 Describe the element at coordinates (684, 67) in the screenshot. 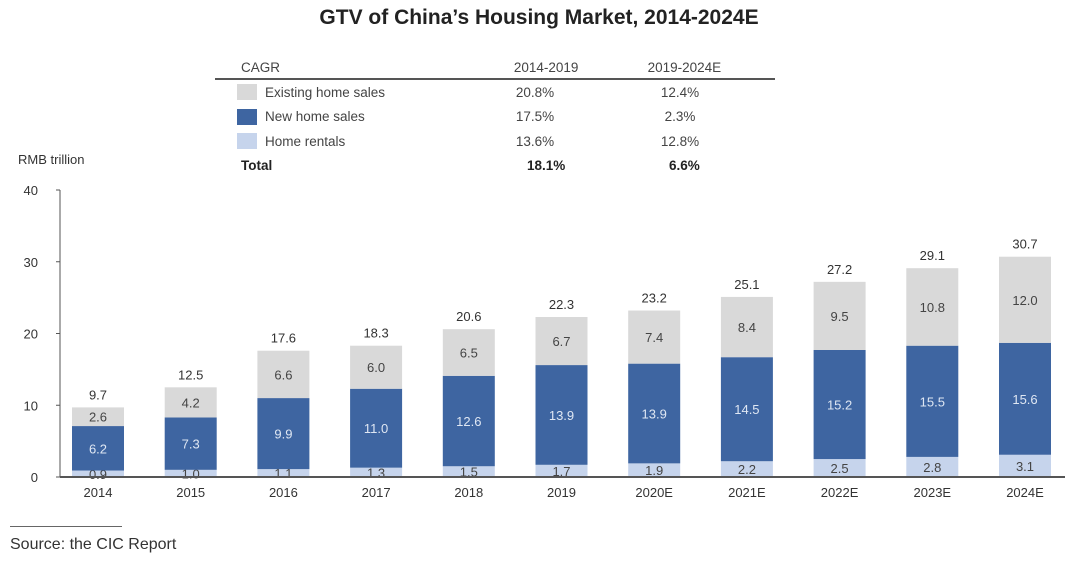

I see `period-header: 2019-2024E` at that location.